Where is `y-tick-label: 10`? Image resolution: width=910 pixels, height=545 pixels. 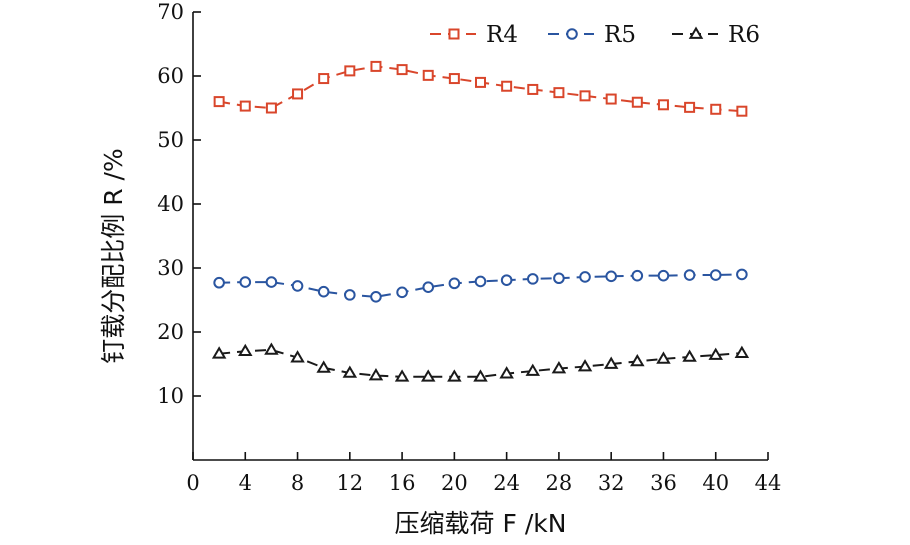 y-tick-label: 10 is located at coordinates (170, 396).